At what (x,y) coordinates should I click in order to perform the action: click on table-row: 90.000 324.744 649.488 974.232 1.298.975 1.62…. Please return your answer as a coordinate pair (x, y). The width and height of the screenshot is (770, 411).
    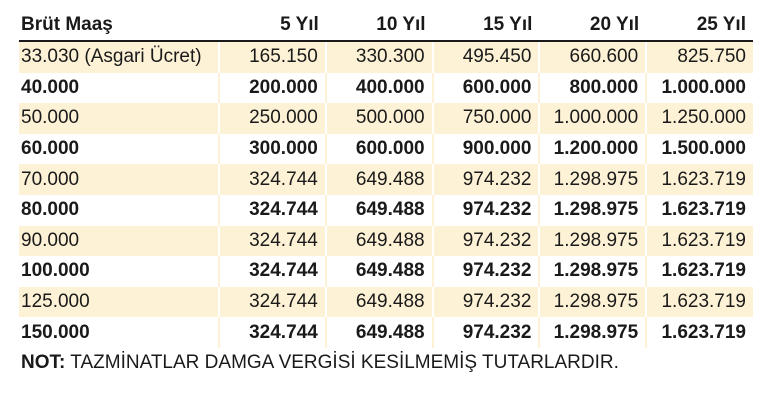
    Looking at the image, I should click on (386, 241).